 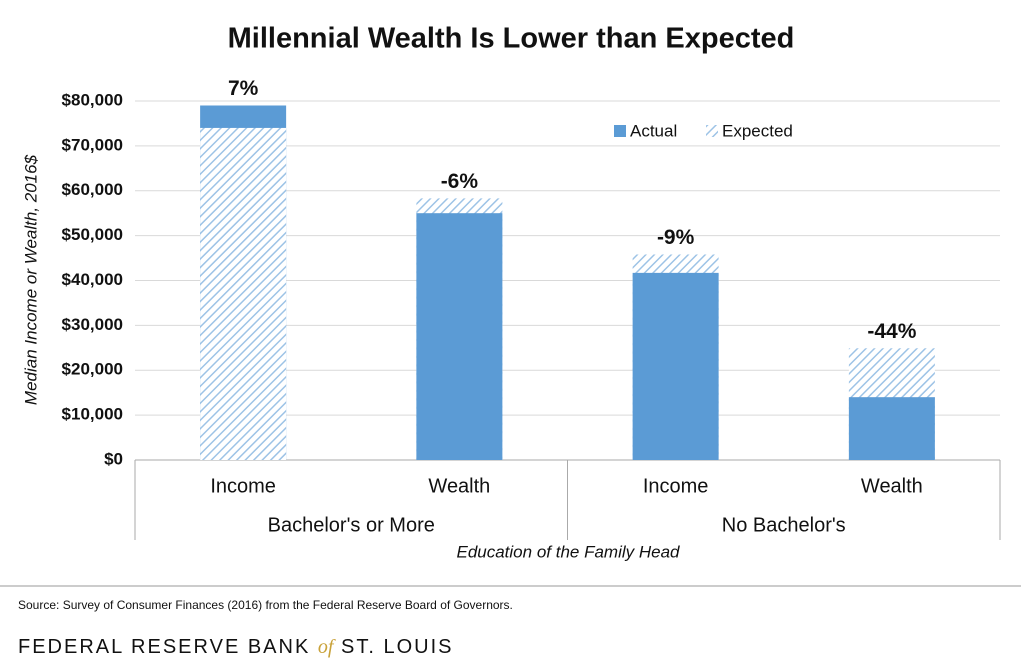 I want to click on brand: FEDERAL RESERVE BANK of ST. LOUIS, so click(x=235, y=647).